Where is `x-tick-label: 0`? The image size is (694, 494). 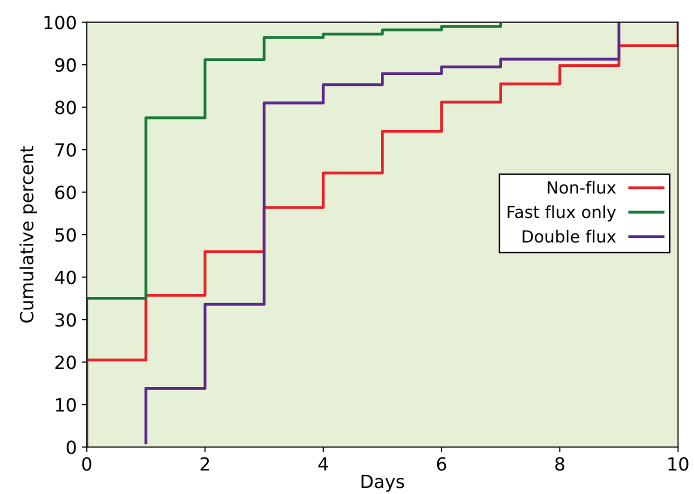 x-tick-label: 0 is located at coordinates (87, 464).